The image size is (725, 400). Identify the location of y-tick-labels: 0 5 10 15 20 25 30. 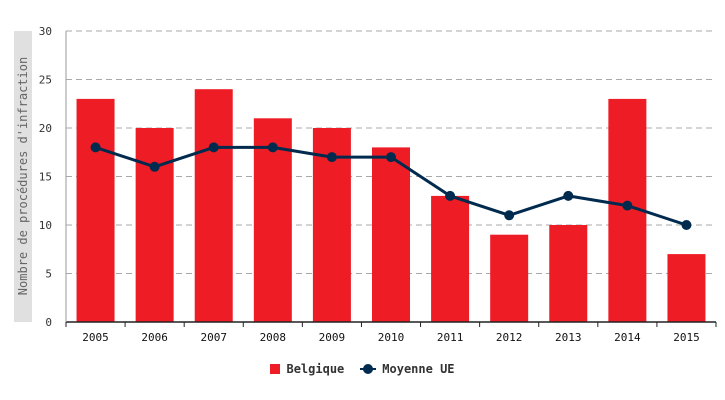
(45, 177).